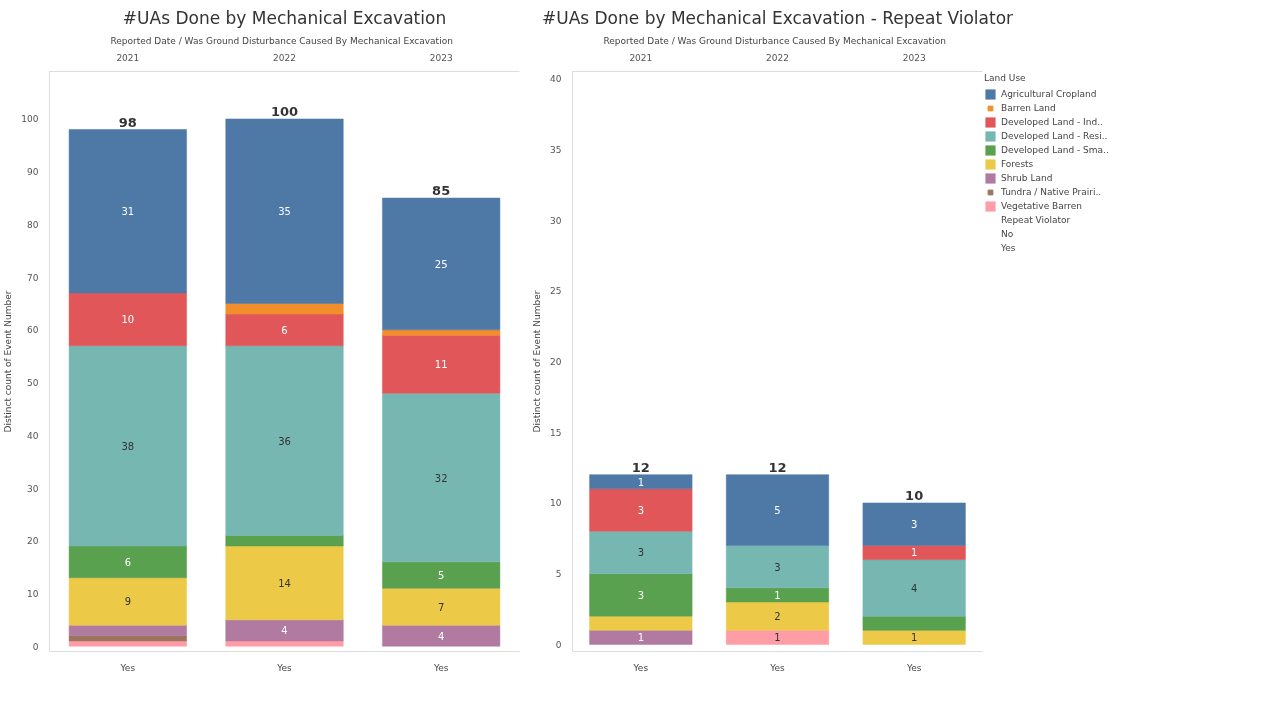 The image size is (1279, 719). What do you see at coordinates (284, 441) in the screenshot?
I see `data-label: 36` at bounding box center [284, 441].